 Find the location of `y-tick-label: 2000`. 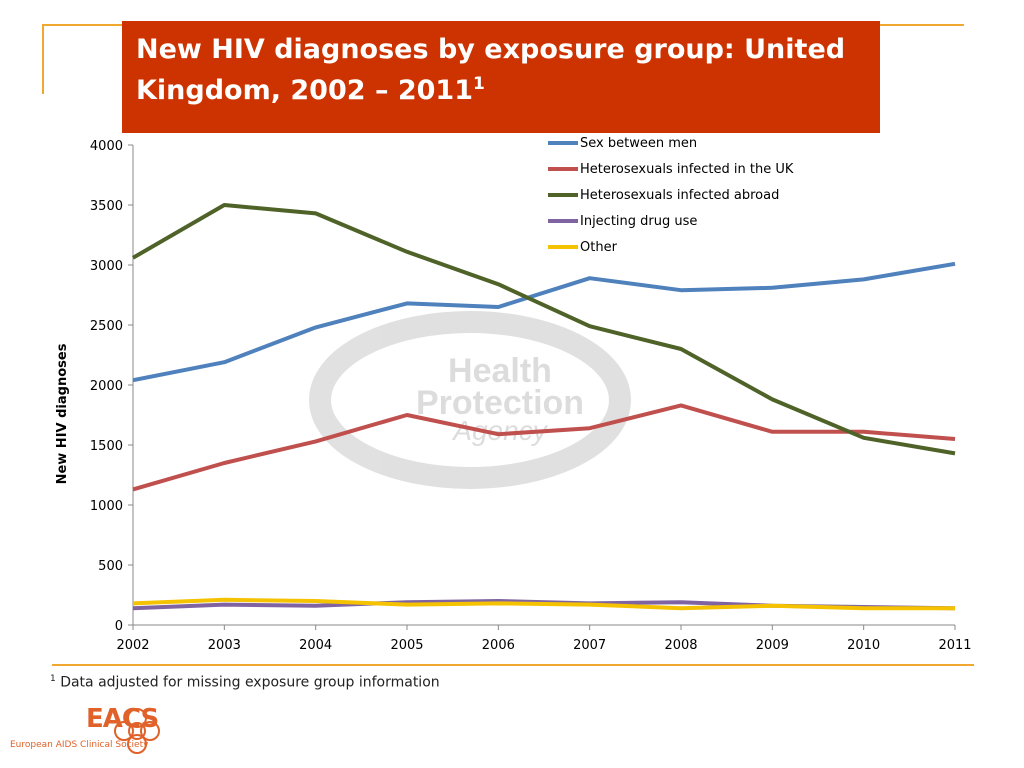

y-tick-label: 2000 is located at coordinates (106, 386).